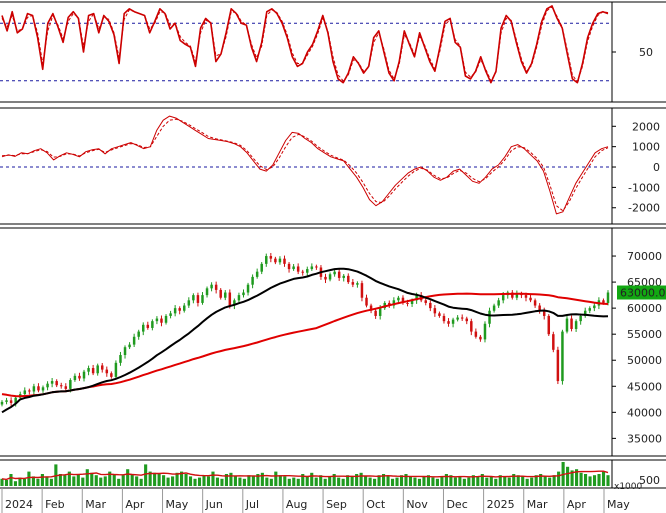 Image resolution: width=666 pixels, height=513 pixels. What do you see at coordinates (643, 293) in the screenshot?
I see `last-price-label: 63000.00` at bounding box center [643, 293].